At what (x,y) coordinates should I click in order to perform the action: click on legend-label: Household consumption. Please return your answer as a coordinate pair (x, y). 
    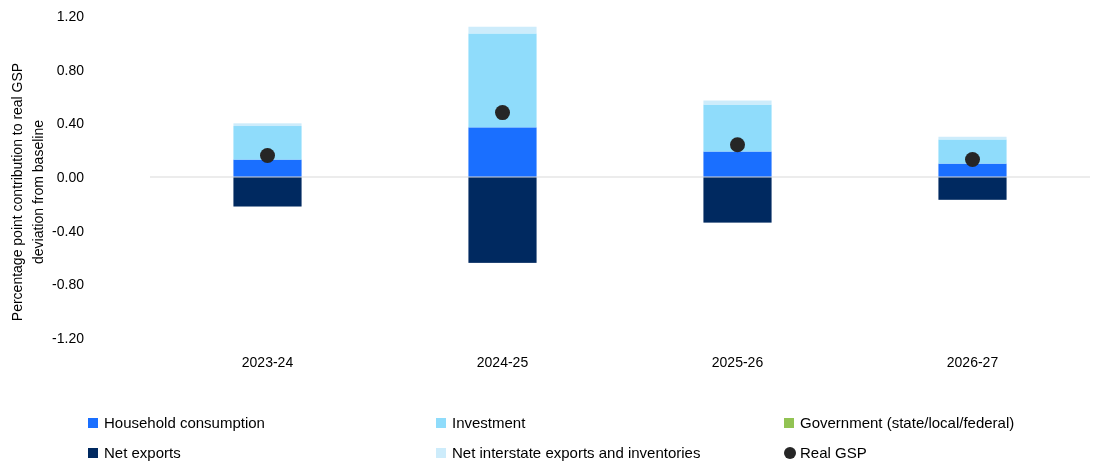
    Looking at the image, I should click on (184, 423).